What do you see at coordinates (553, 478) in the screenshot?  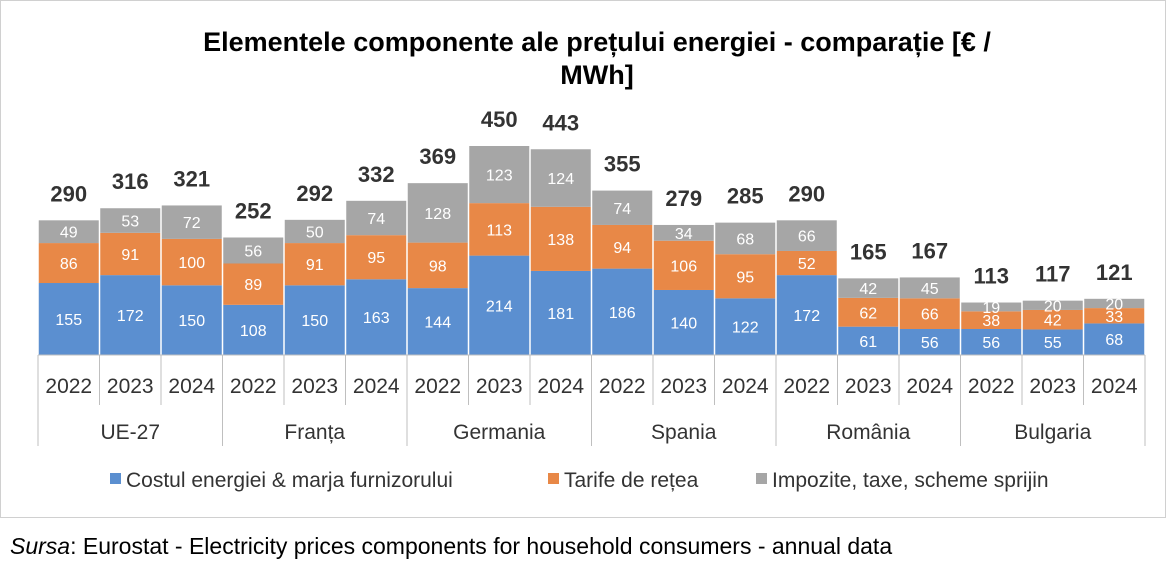 I see `legend-swatch-network` at bounding box center [553, 478].